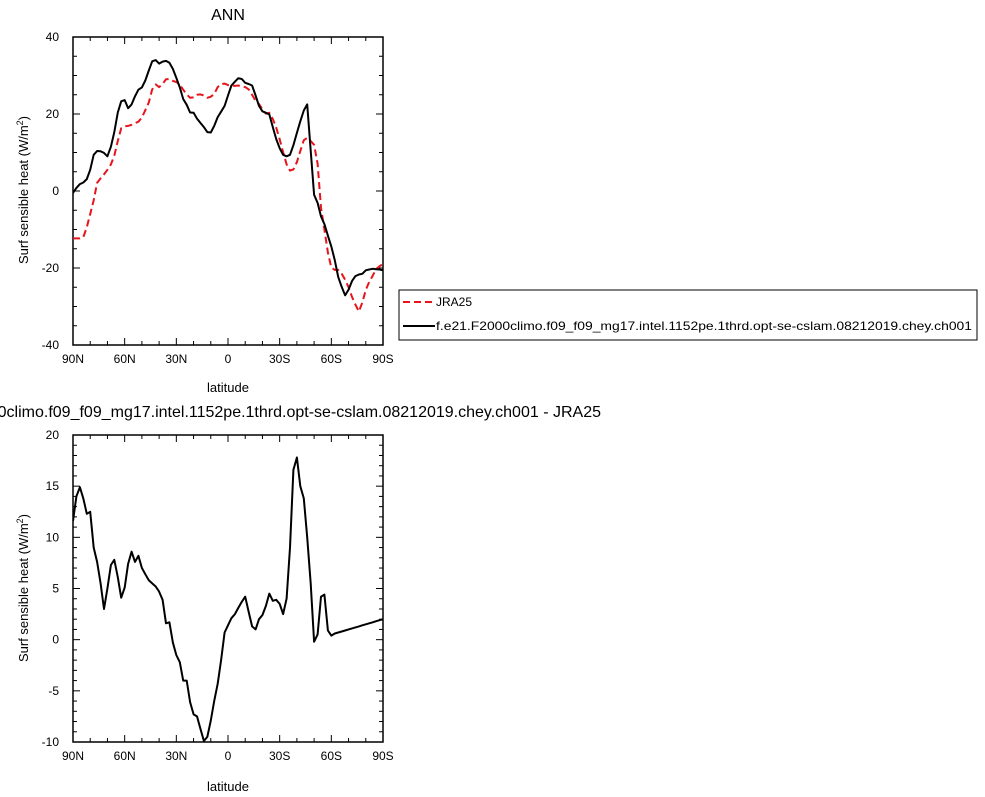 This screenshot has height=797, width=985. I want to click on panel-1-x-tick-label: 60N, so click(125, 359).